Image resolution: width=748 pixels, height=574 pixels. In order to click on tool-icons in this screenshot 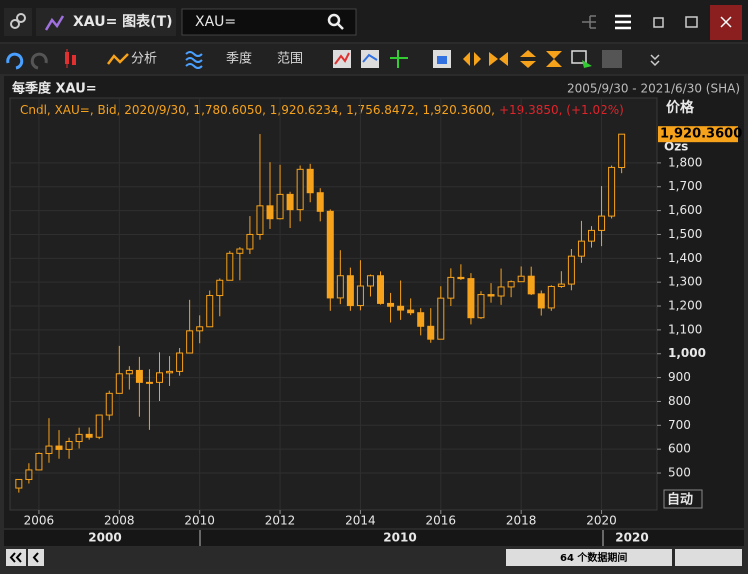, I will do `click(496, 59)`.